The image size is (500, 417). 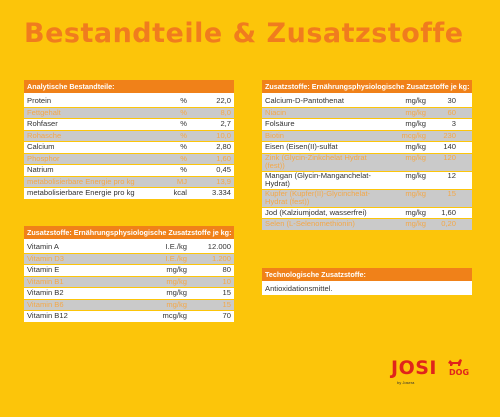 What do you see at coordinates (244, 33) in the screenshot?
I see `page-title: Bestandteile & Zusatzstoffe` at bounding box center [244, 33].